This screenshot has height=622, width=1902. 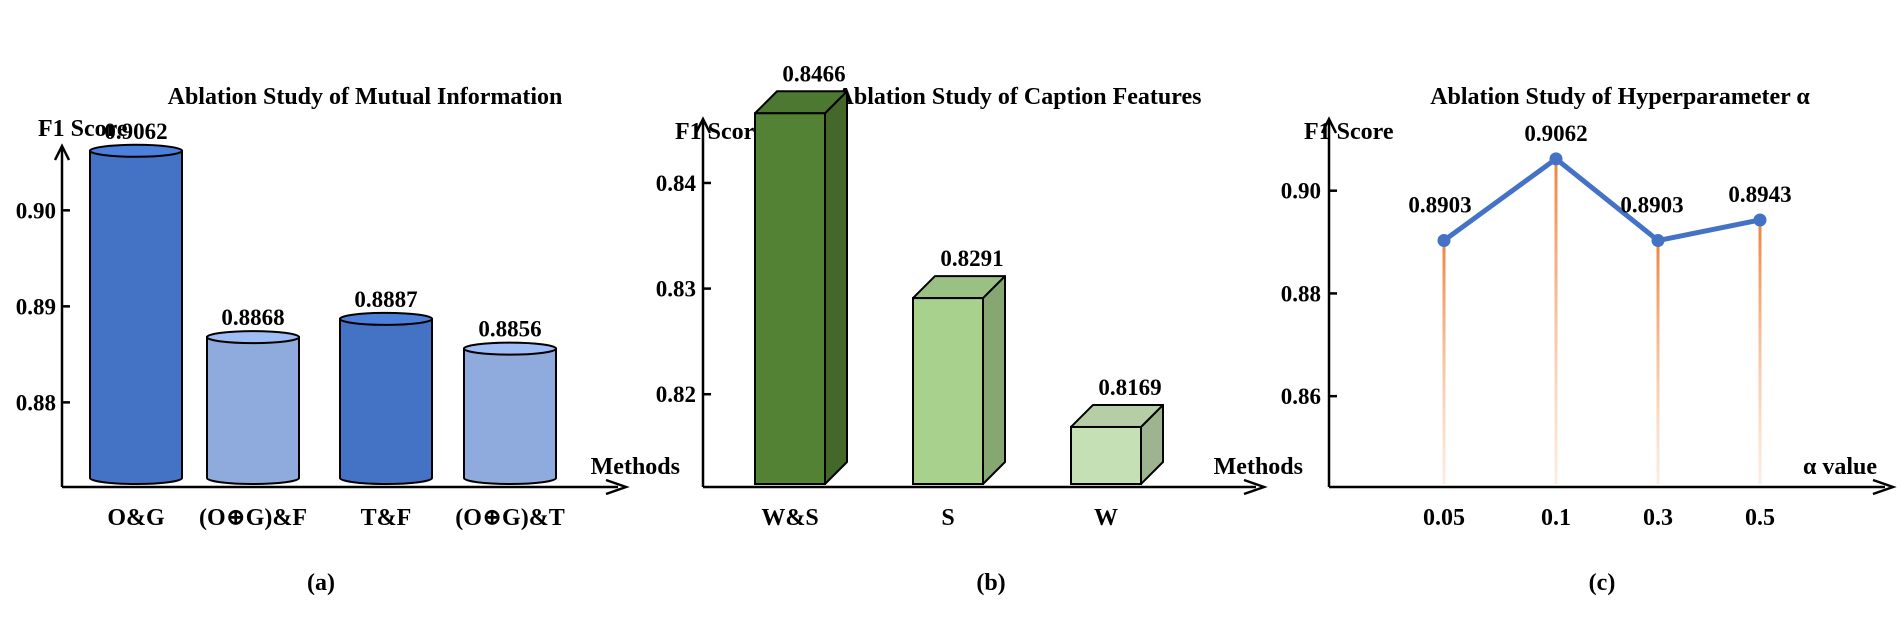 What do you see at coordinates (1129, 387) in the screenshot?
I see `data-label: 0.8169` at bounding box center [1129, 387].